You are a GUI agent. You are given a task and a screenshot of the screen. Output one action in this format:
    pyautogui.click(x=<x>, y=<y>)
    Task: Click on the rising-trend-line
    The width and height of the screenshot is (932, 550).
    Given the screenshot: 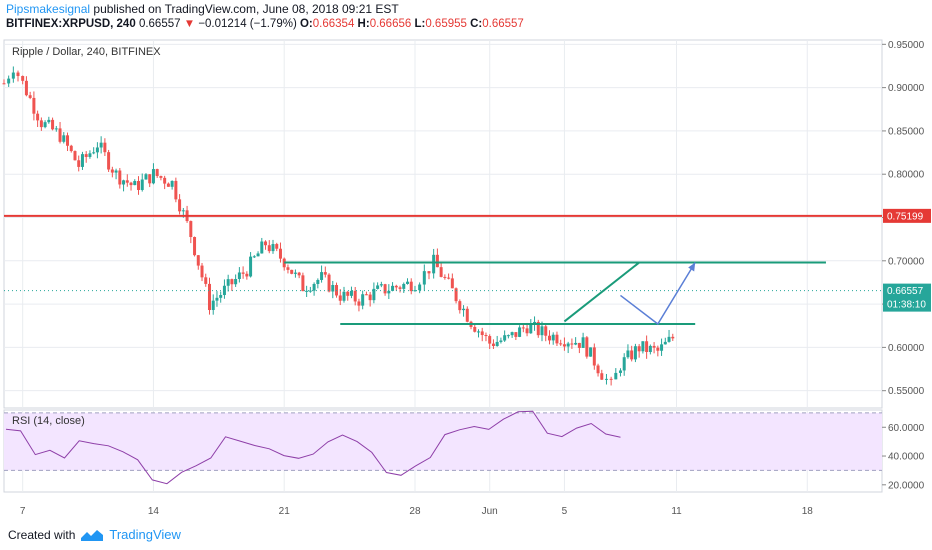 What is the action you would take?
    pyautogui.click(x=601, y=292)
    